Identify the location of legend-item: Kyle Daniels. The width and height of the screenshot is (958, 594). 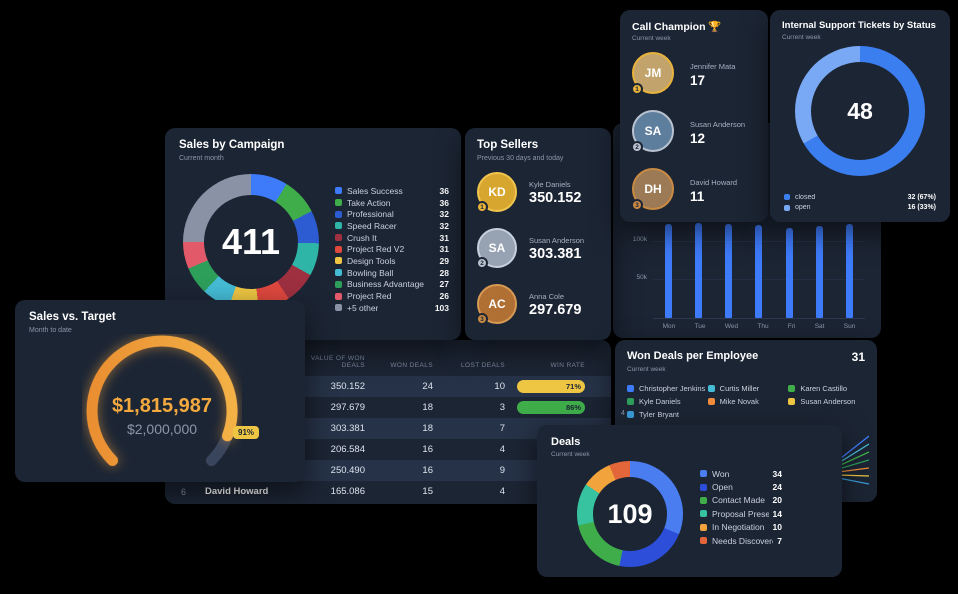
(667, 401).